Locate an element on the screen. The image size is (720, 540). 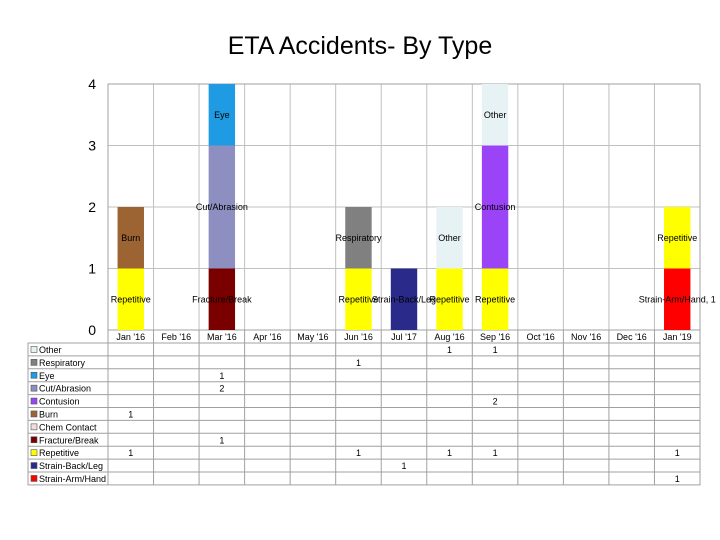
legend-key-other is located at coordinates (34, 349).